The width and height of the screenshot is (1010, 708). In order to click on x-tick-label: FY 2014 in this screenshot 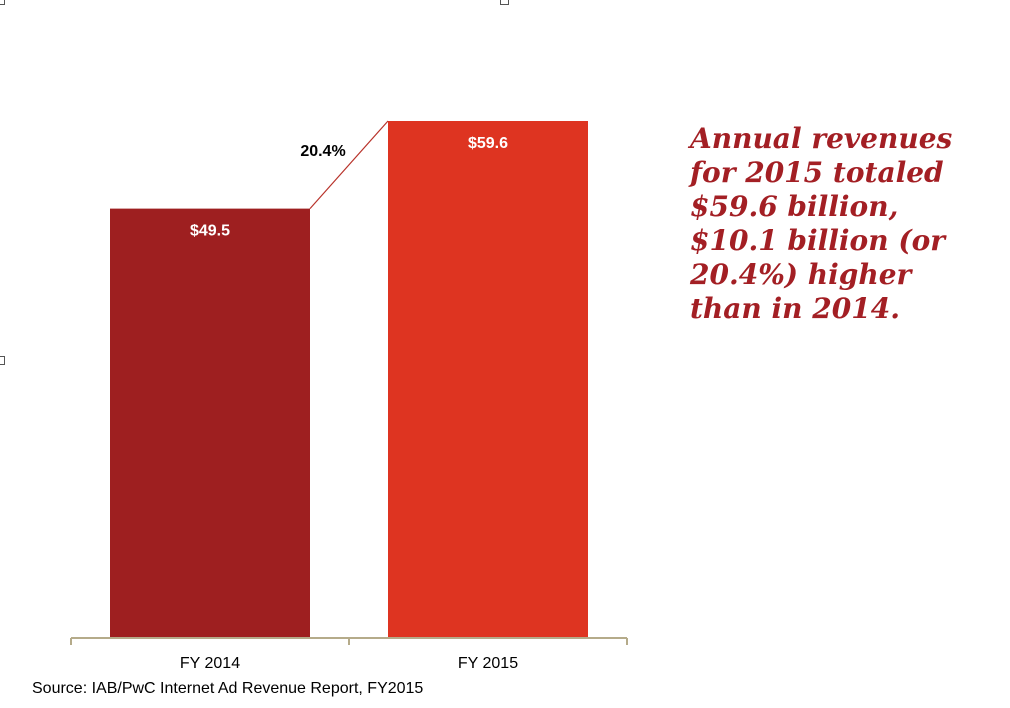, I will do `click(210, 663)`.